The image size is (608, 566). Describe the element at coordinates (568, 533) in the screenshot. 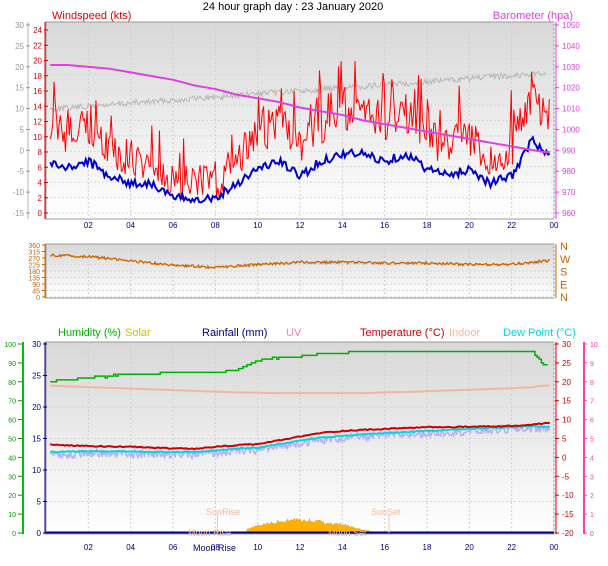

I see `temperature-tick-label: -20` at that location.